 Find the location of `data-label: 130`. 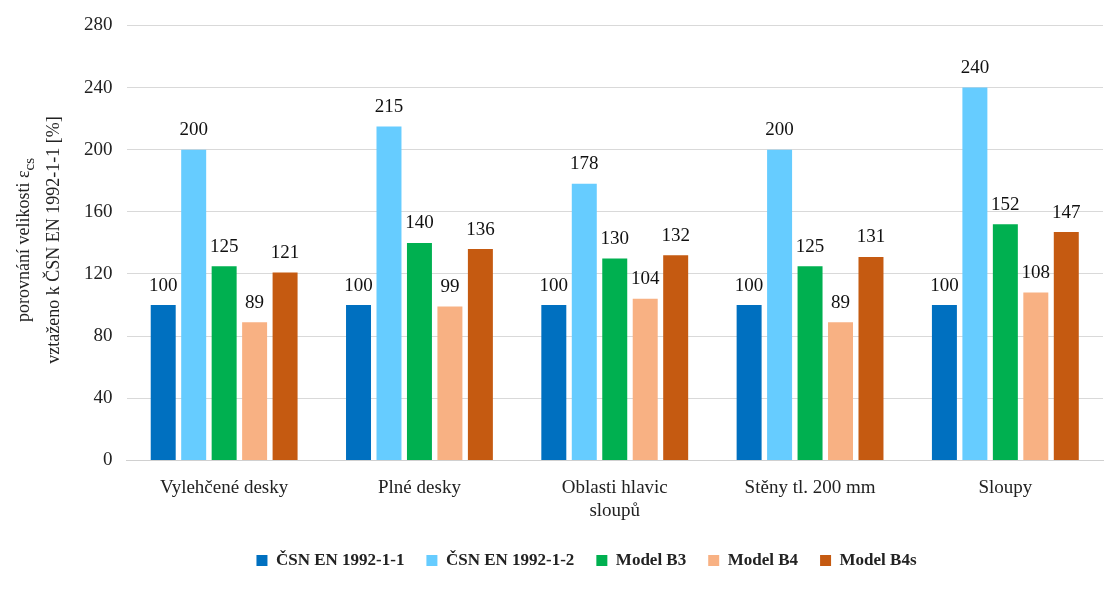

data-label: 130 is located at coordinates (614, 237).